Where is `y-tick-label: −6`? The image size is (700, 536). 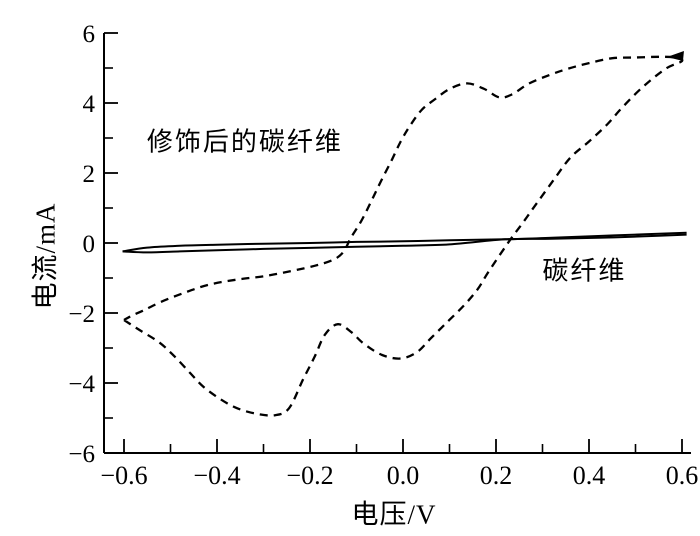
y-tick-label: −6 is located at coordinates (81, 454).